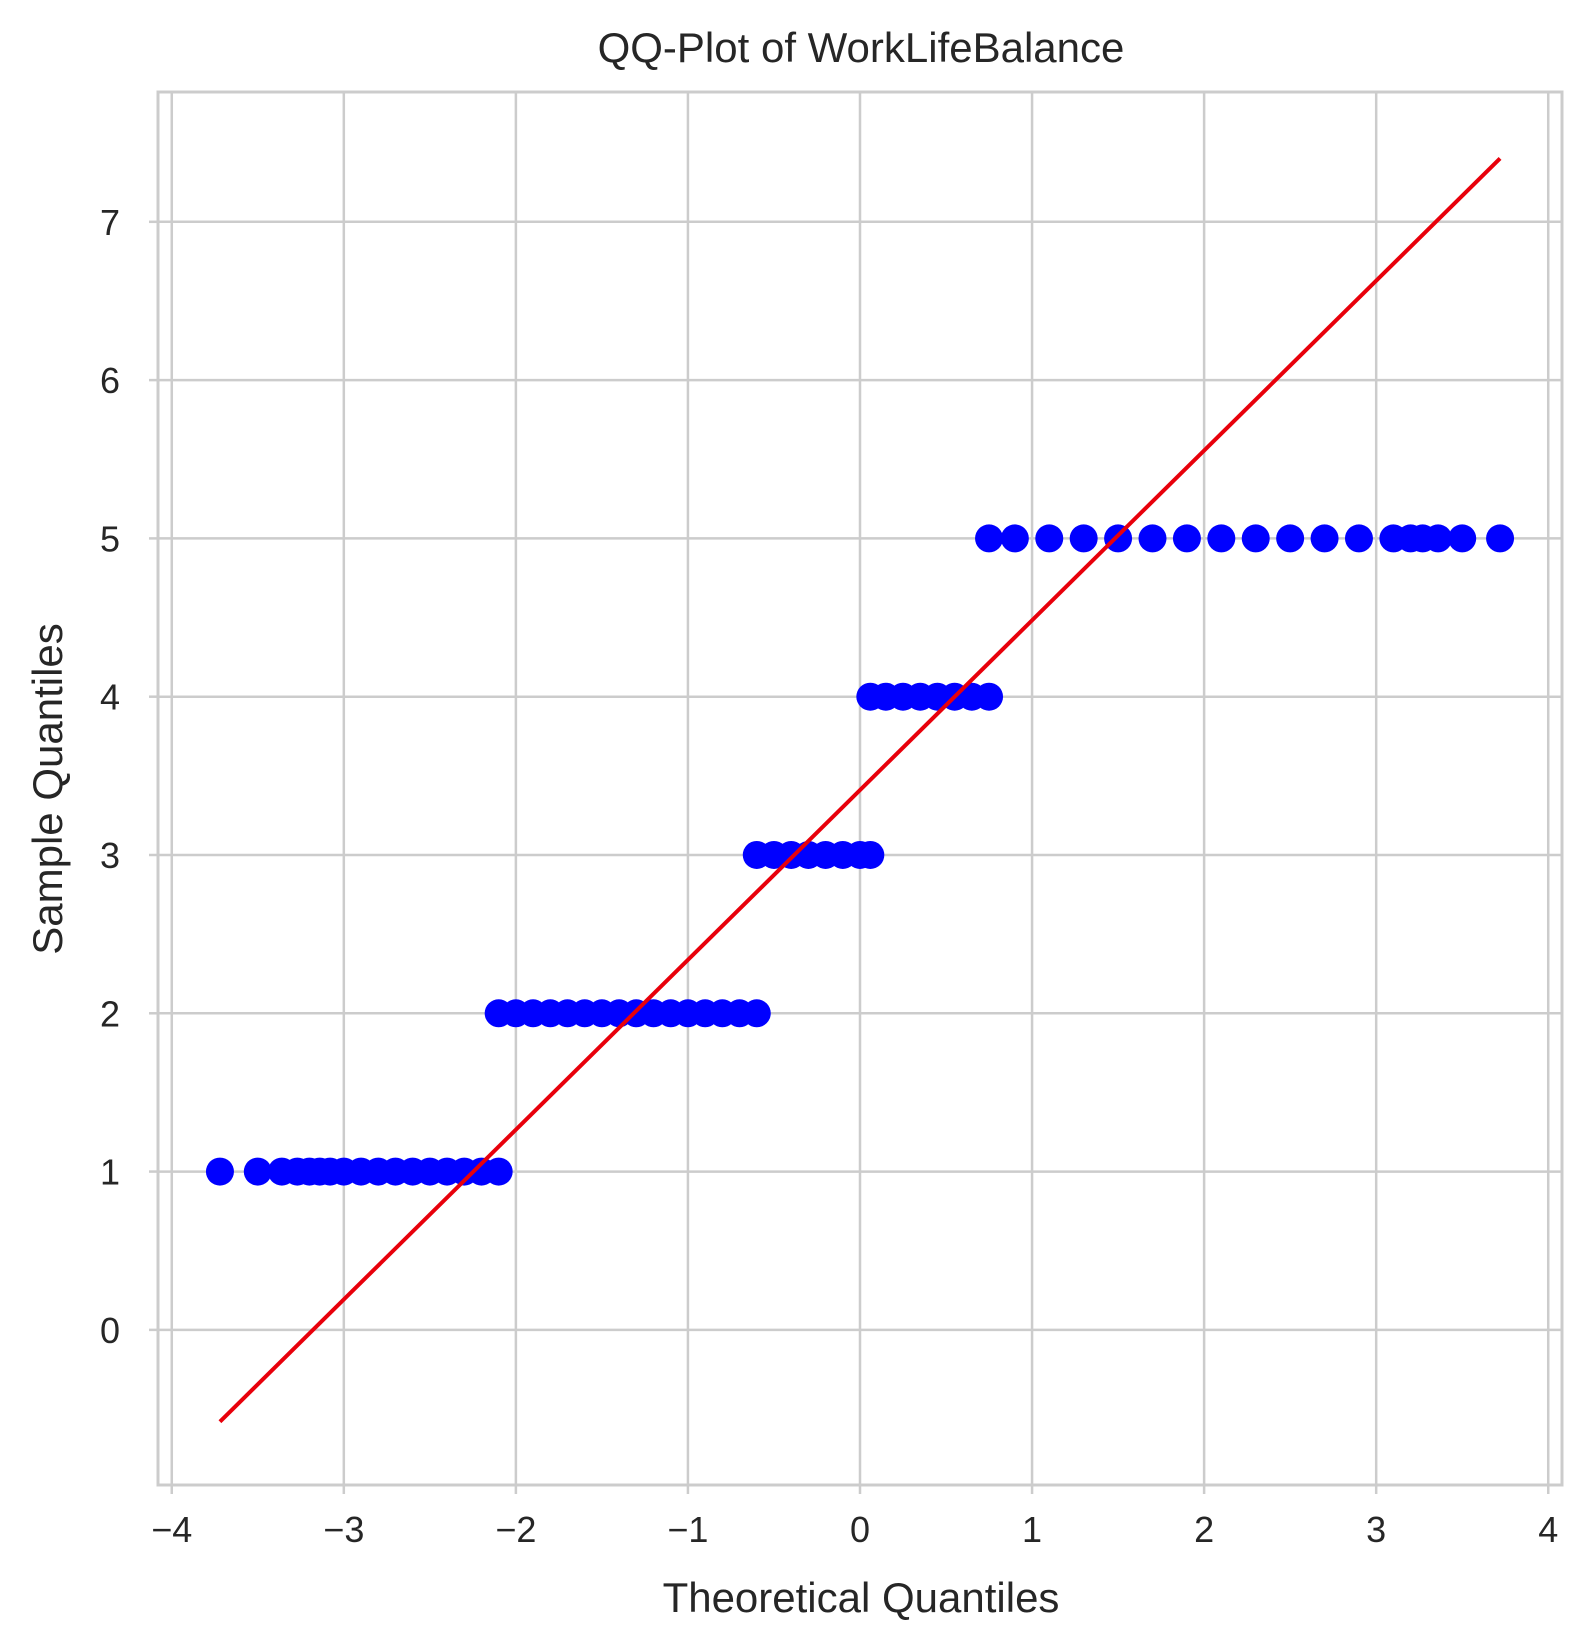 The width and height of the screenshot is (1583, 1650). Describe the element at coordinates (110, 538) in the screenshot. I see `y-tick-label: 5` at that location.